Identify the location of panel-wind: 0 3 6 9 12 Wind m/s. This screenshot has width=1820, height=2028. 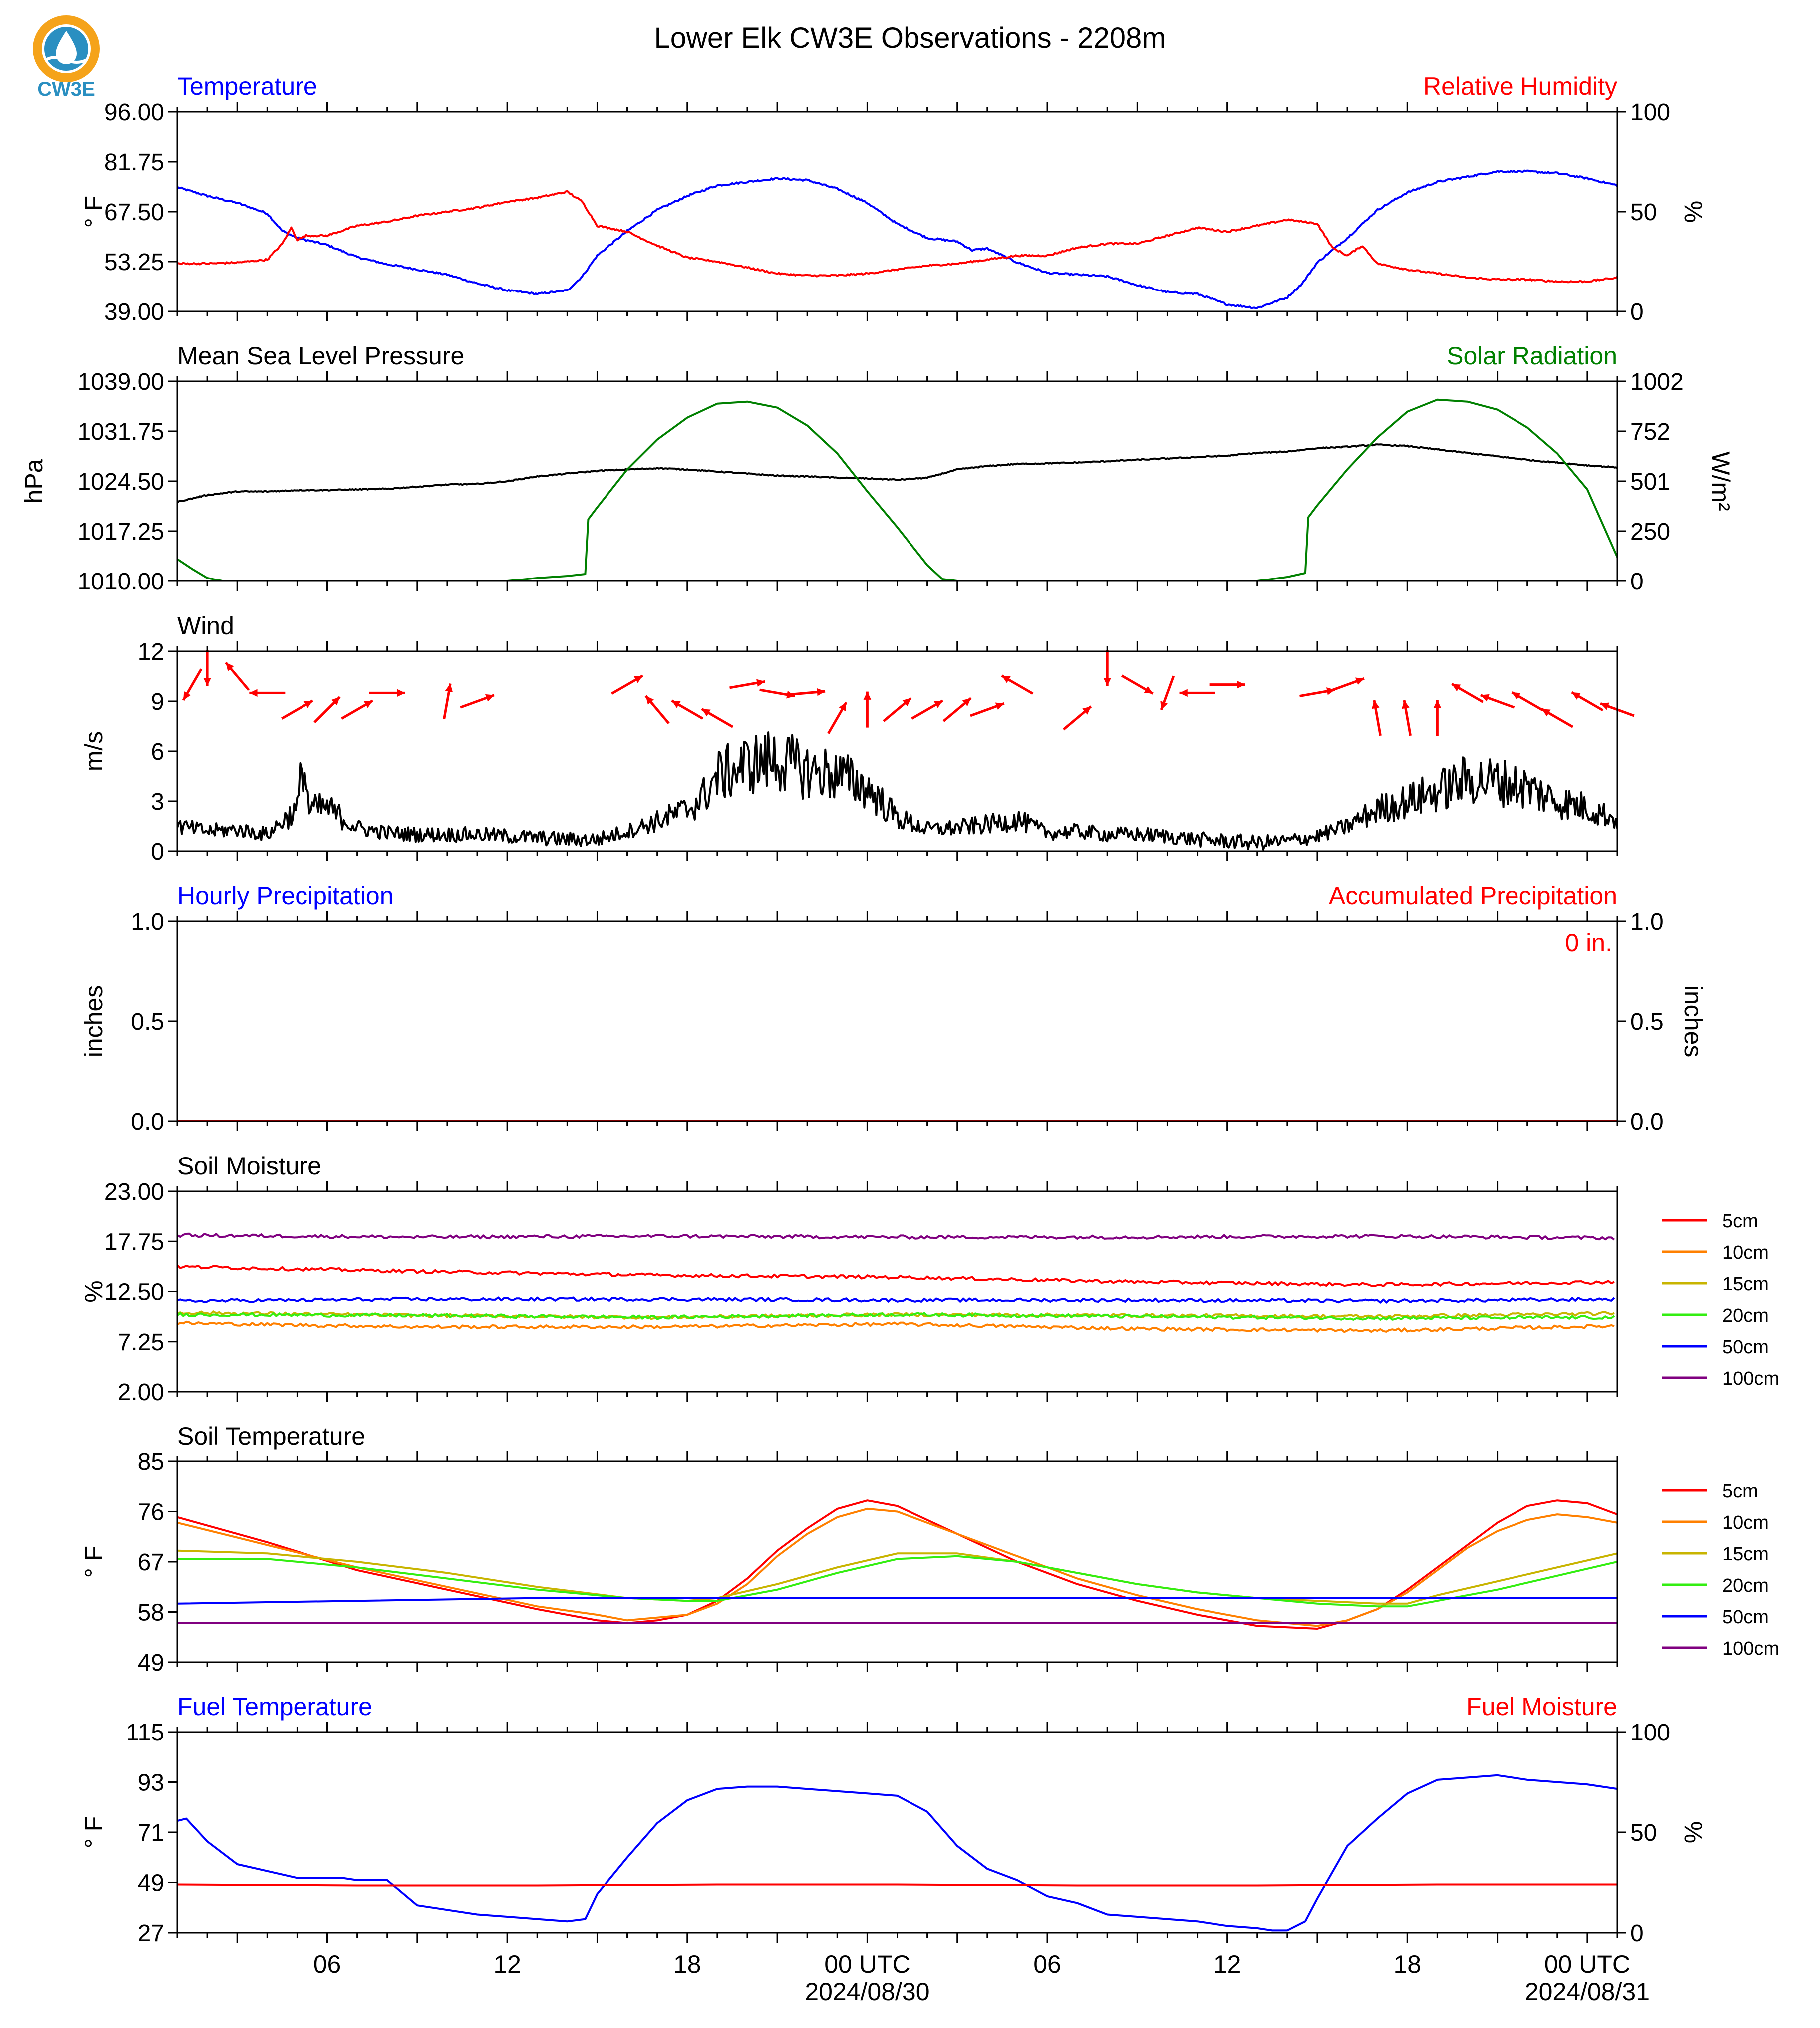
(857, 738).